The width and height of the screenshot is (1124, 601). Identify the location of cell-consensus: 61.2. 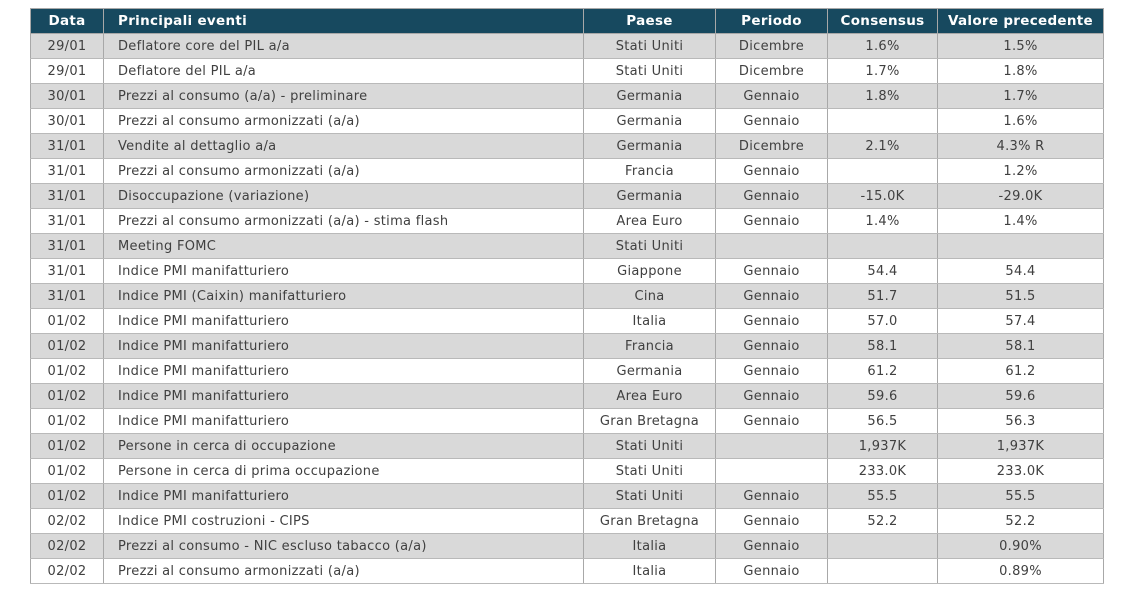
(882, 371).